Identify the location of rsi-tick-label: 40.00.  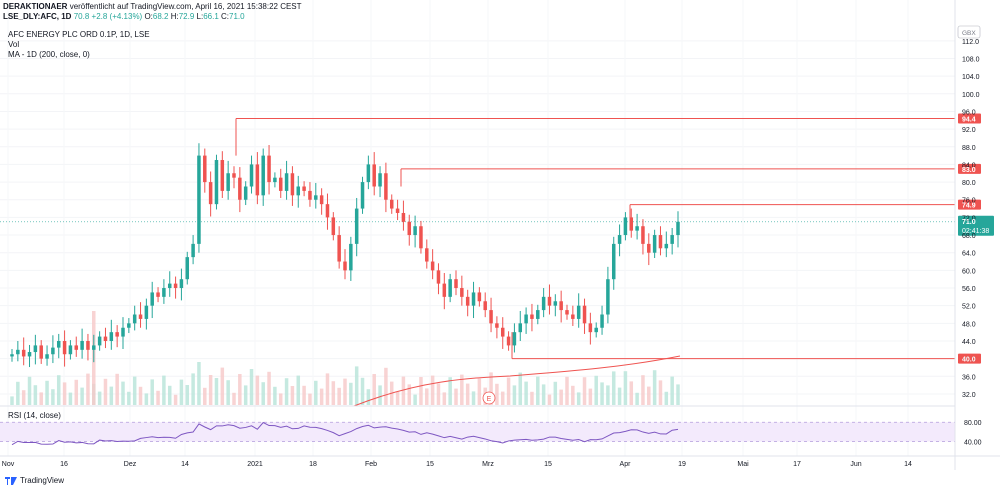
(973, 443).